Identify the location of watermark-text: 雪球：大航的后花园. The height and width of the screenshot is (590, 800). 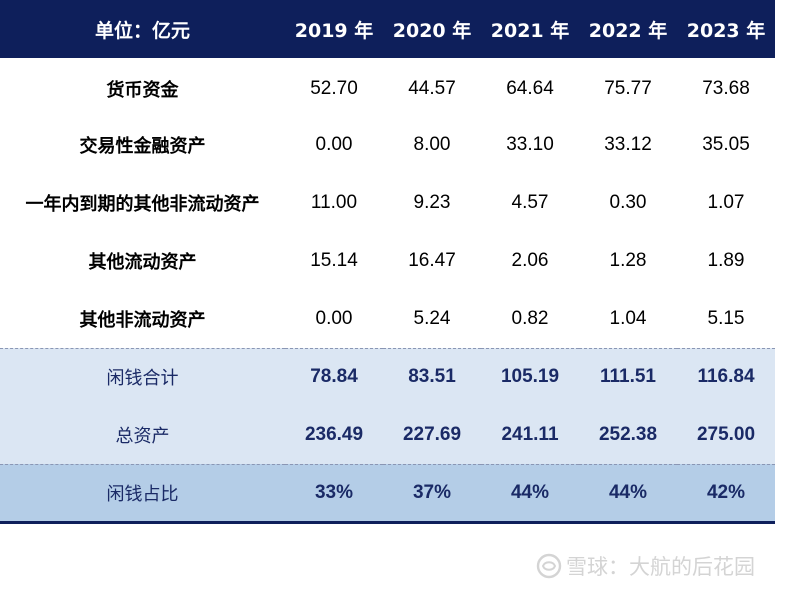
(660, 567).